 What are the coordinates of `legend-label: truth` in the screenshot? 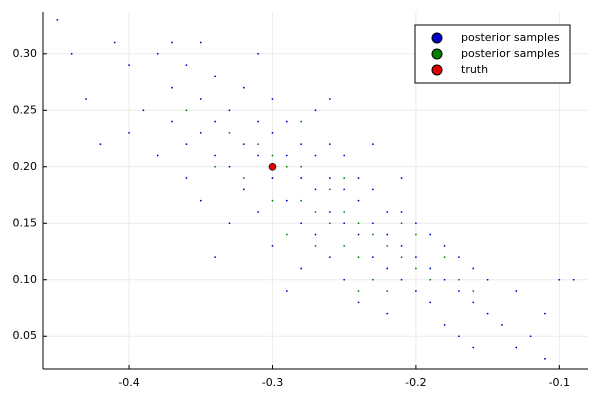 It's located at (474, 69).